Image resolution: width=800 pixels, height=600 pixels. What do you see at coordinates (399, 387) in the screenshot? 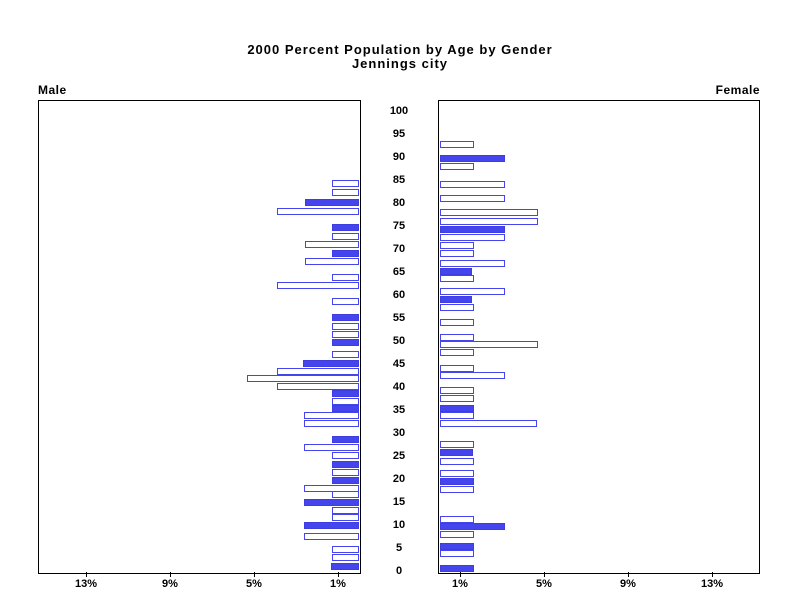
I see `age-axis-label: 40` at bounding box center [399, 387].